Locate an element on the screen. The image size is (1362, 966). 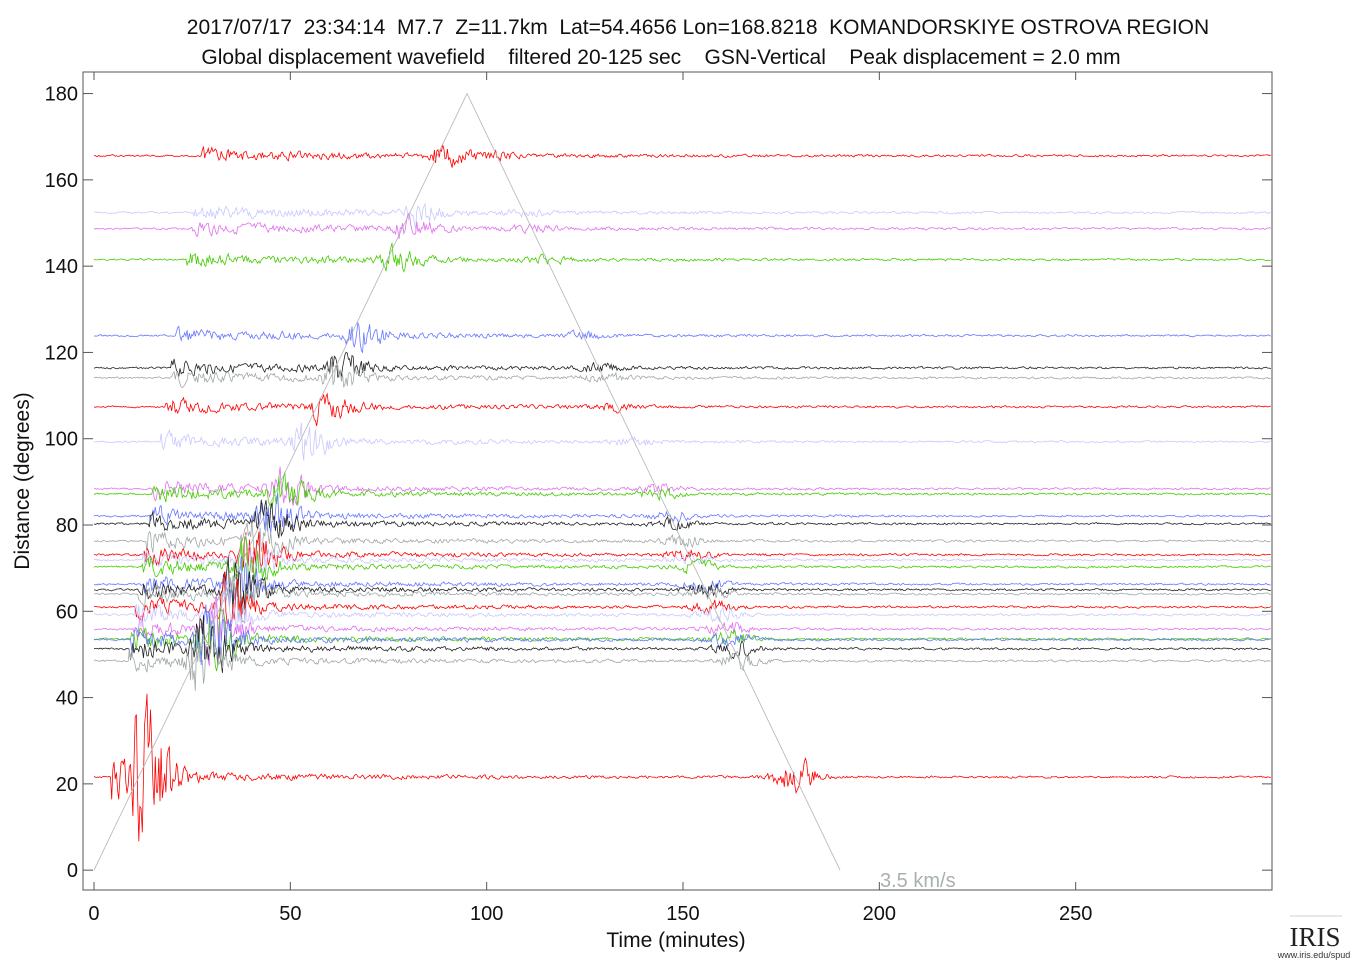
trace-80.3 is located at coordinates (682, 519).